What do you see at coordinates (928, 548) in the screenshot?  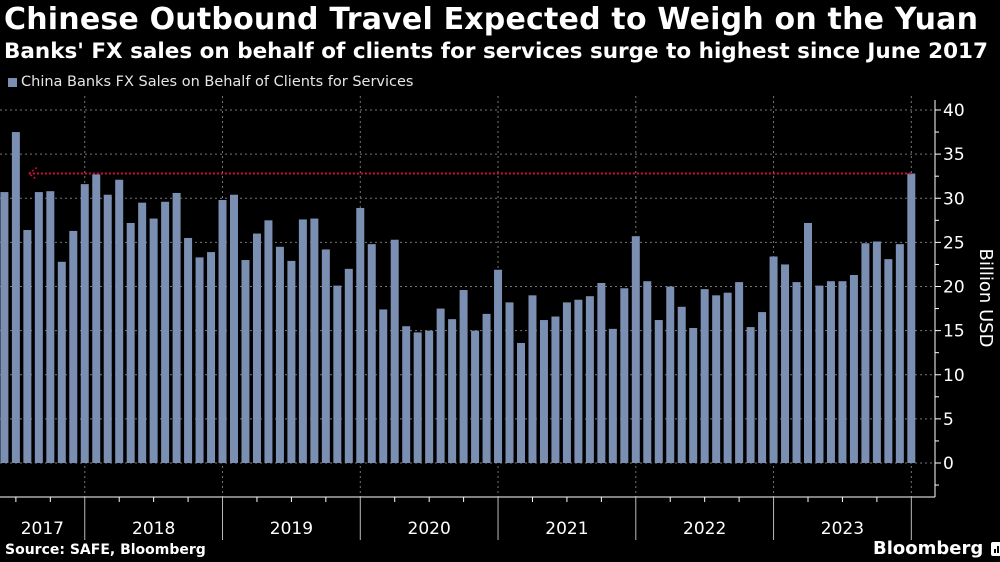 I see `brand-name: Bloomberg` at bounding box center [928, 548].